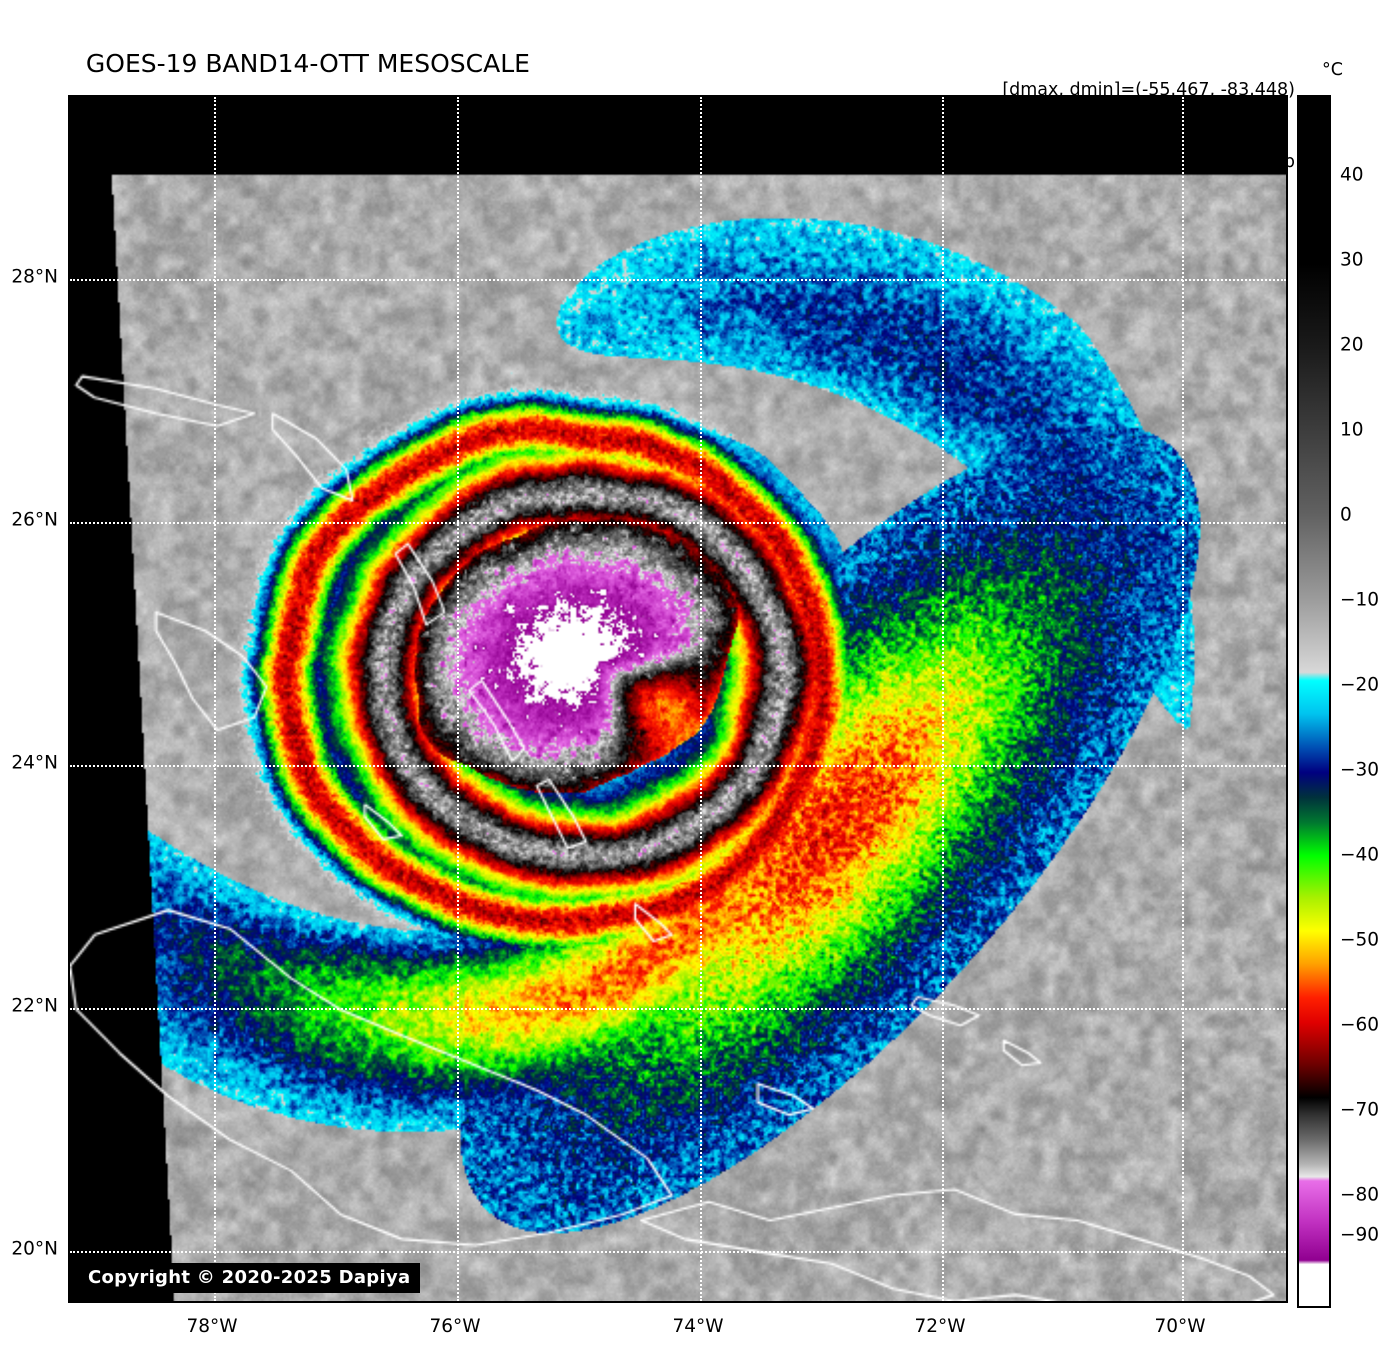 The height and width of the screenshot is (1359, 1390). I want to click on colorbar-unit-label: °C, so click(1332, 70).